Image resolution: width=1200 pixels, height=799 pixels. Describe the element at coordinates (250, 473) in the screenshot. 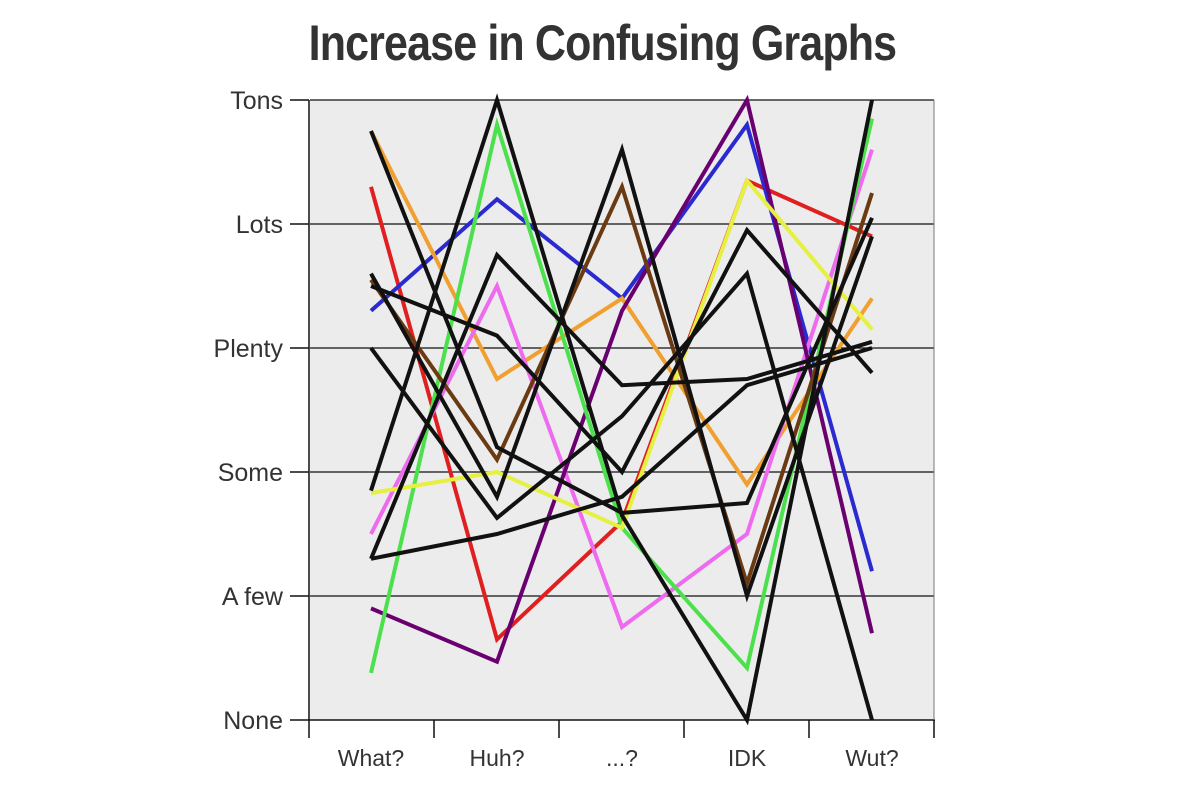

I see `y-tick-label: Some` at that location.